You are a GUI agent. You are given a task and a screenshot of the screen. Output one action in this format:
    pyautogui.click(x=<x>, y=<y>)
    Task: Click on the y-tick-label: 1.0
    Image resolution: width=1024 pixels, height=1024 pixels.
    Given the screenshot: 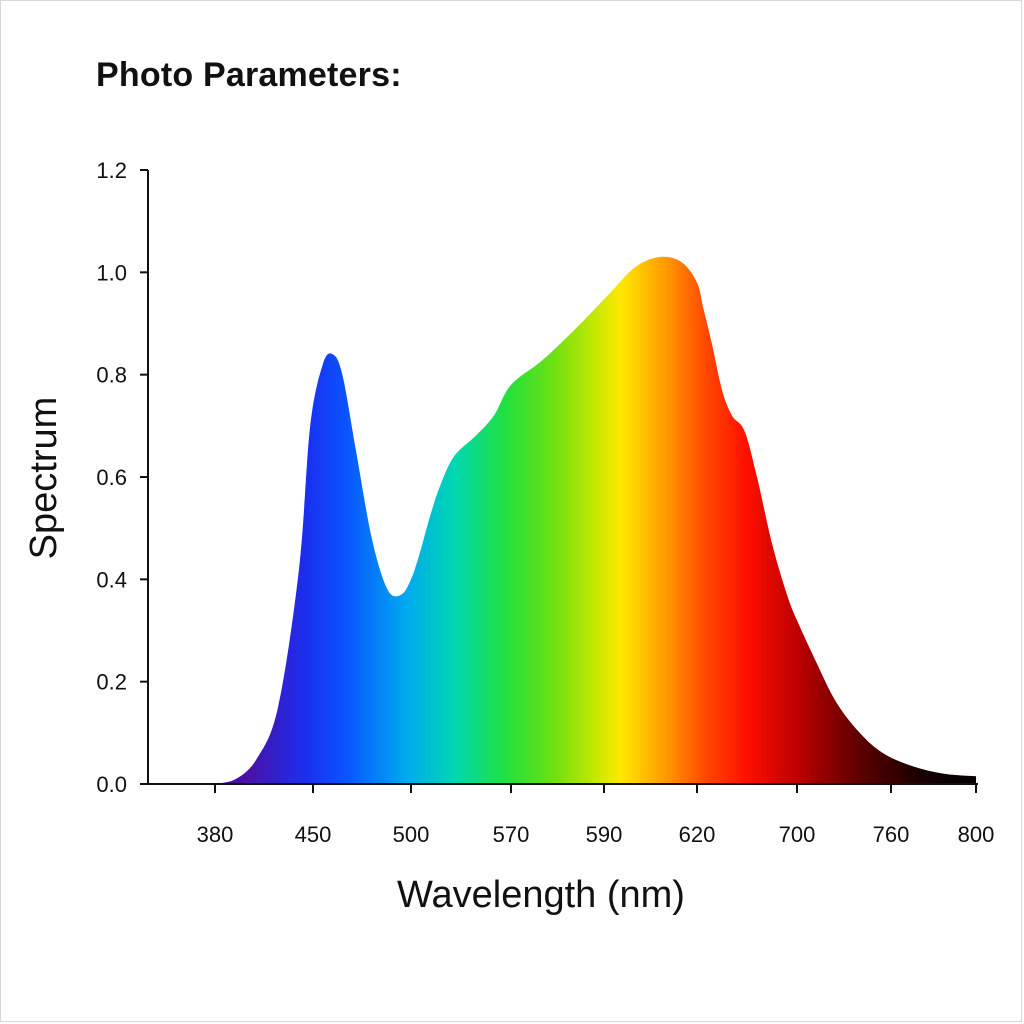 What is the action you would take?
    pyautogui.click(x=111, y=272)
    